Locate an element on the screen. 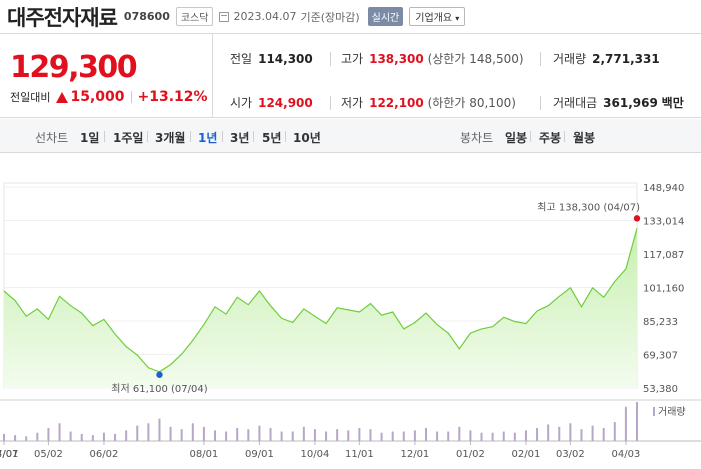 The width and height of the screenshot is (701, 469). y-tick-label: 148,940 is located at coordinates (663, 188).